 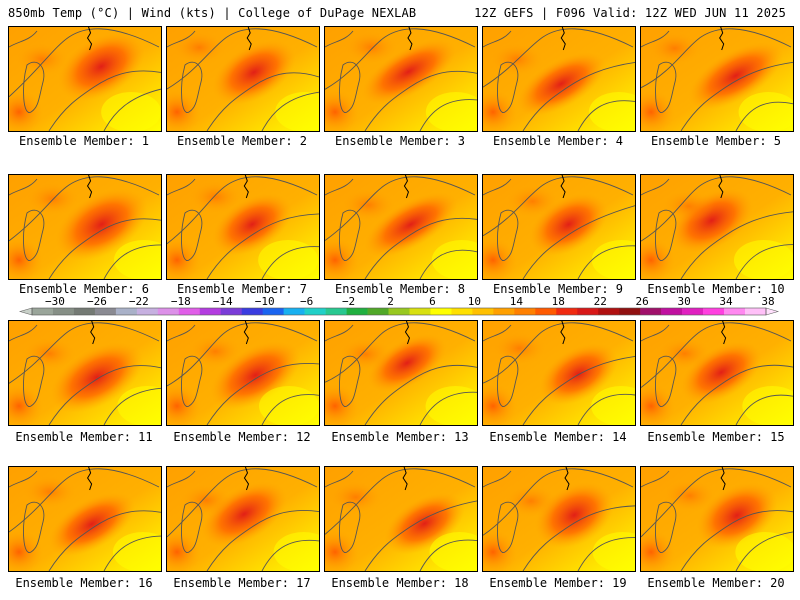 What do you see at coordinates (400, 141) in the screenshot?
I see `ensemble-member-label: Ensemble Member: 3` at bounding box center [400, 141].